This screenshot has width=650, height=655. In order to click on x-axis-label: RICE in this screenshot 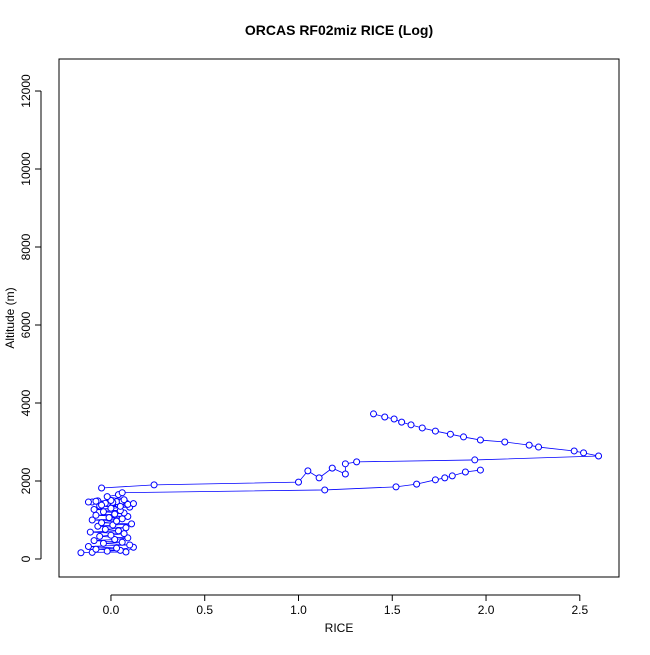, I will do `click(339, 628)`.